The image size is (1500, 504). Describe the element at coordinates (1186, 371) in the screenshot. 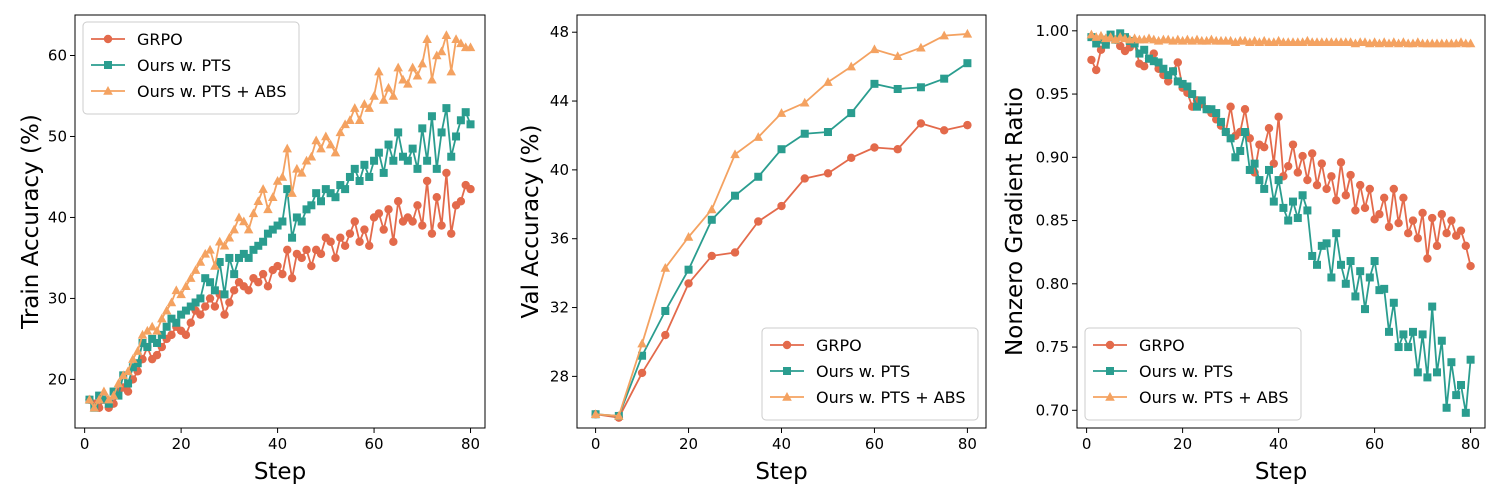

I see `legend-label: Ours w. PTS` at that location.